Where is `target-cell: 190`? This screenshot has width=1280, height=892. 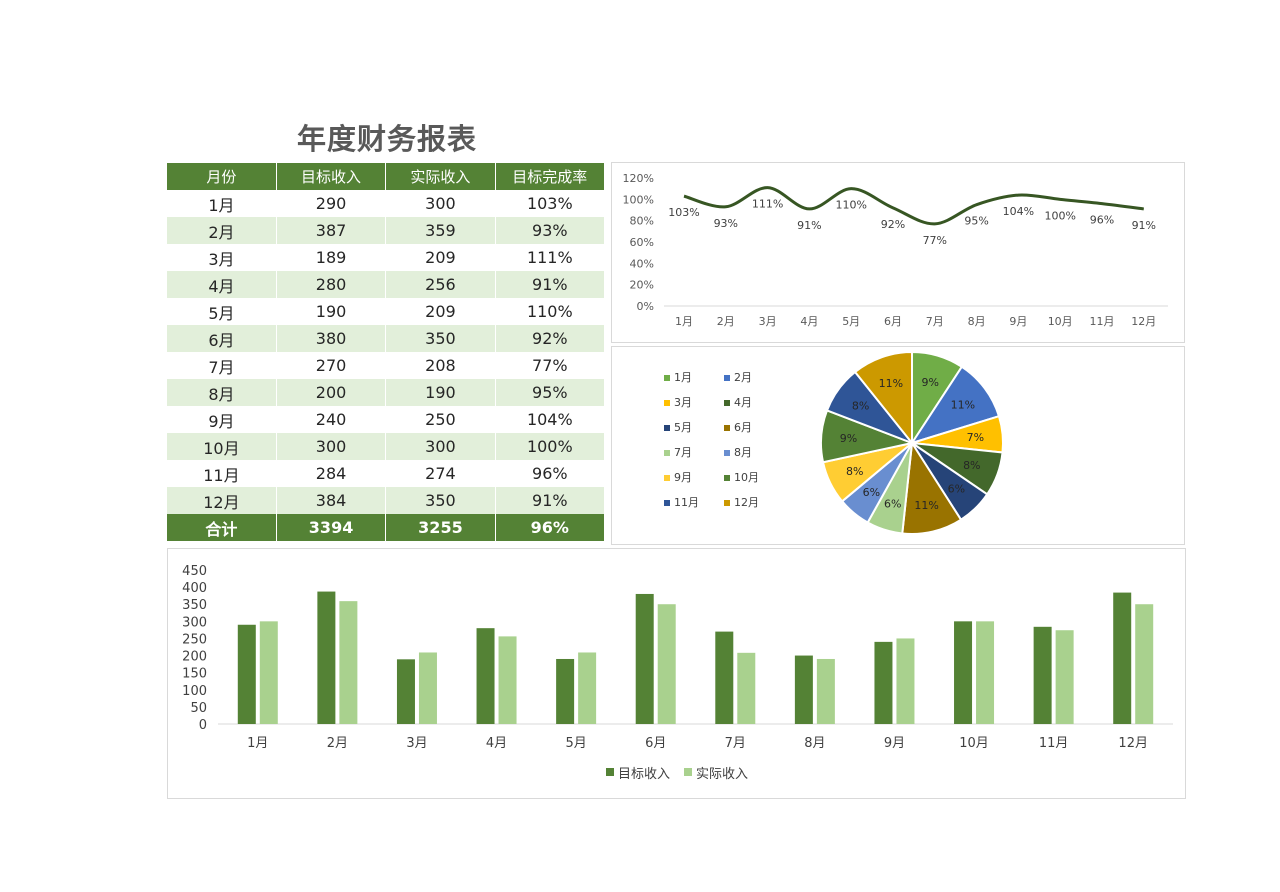 target-cell: 190 is located at coordinates (331, 311).